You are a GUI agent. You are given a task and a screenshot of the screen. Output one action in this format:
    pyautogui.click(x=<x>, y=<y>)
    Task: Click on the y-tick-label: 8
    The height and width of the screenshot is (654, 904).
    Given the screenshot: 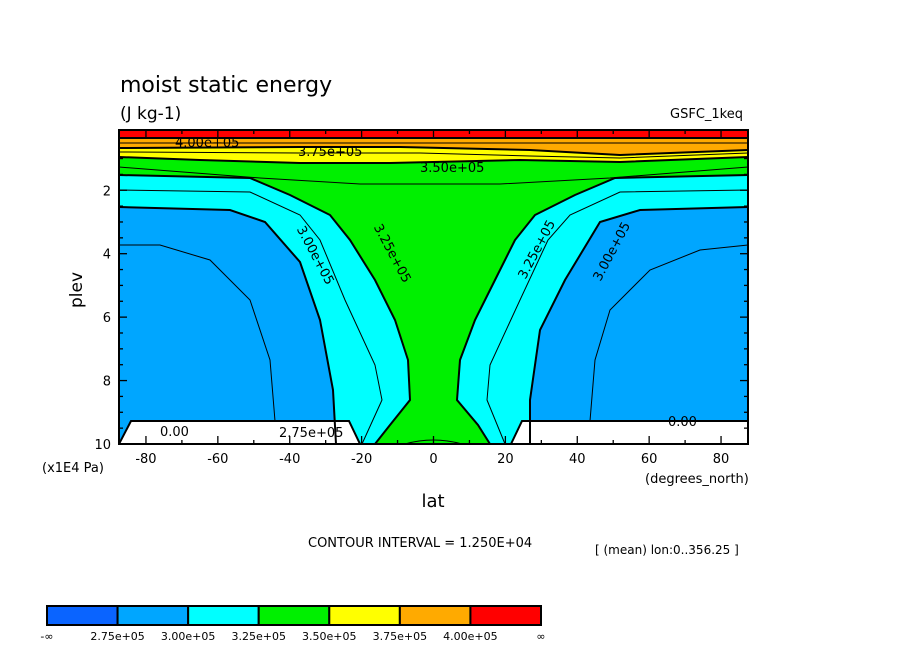 What is the action you would take?
    pyautogui.click(x=107, y=382)
    